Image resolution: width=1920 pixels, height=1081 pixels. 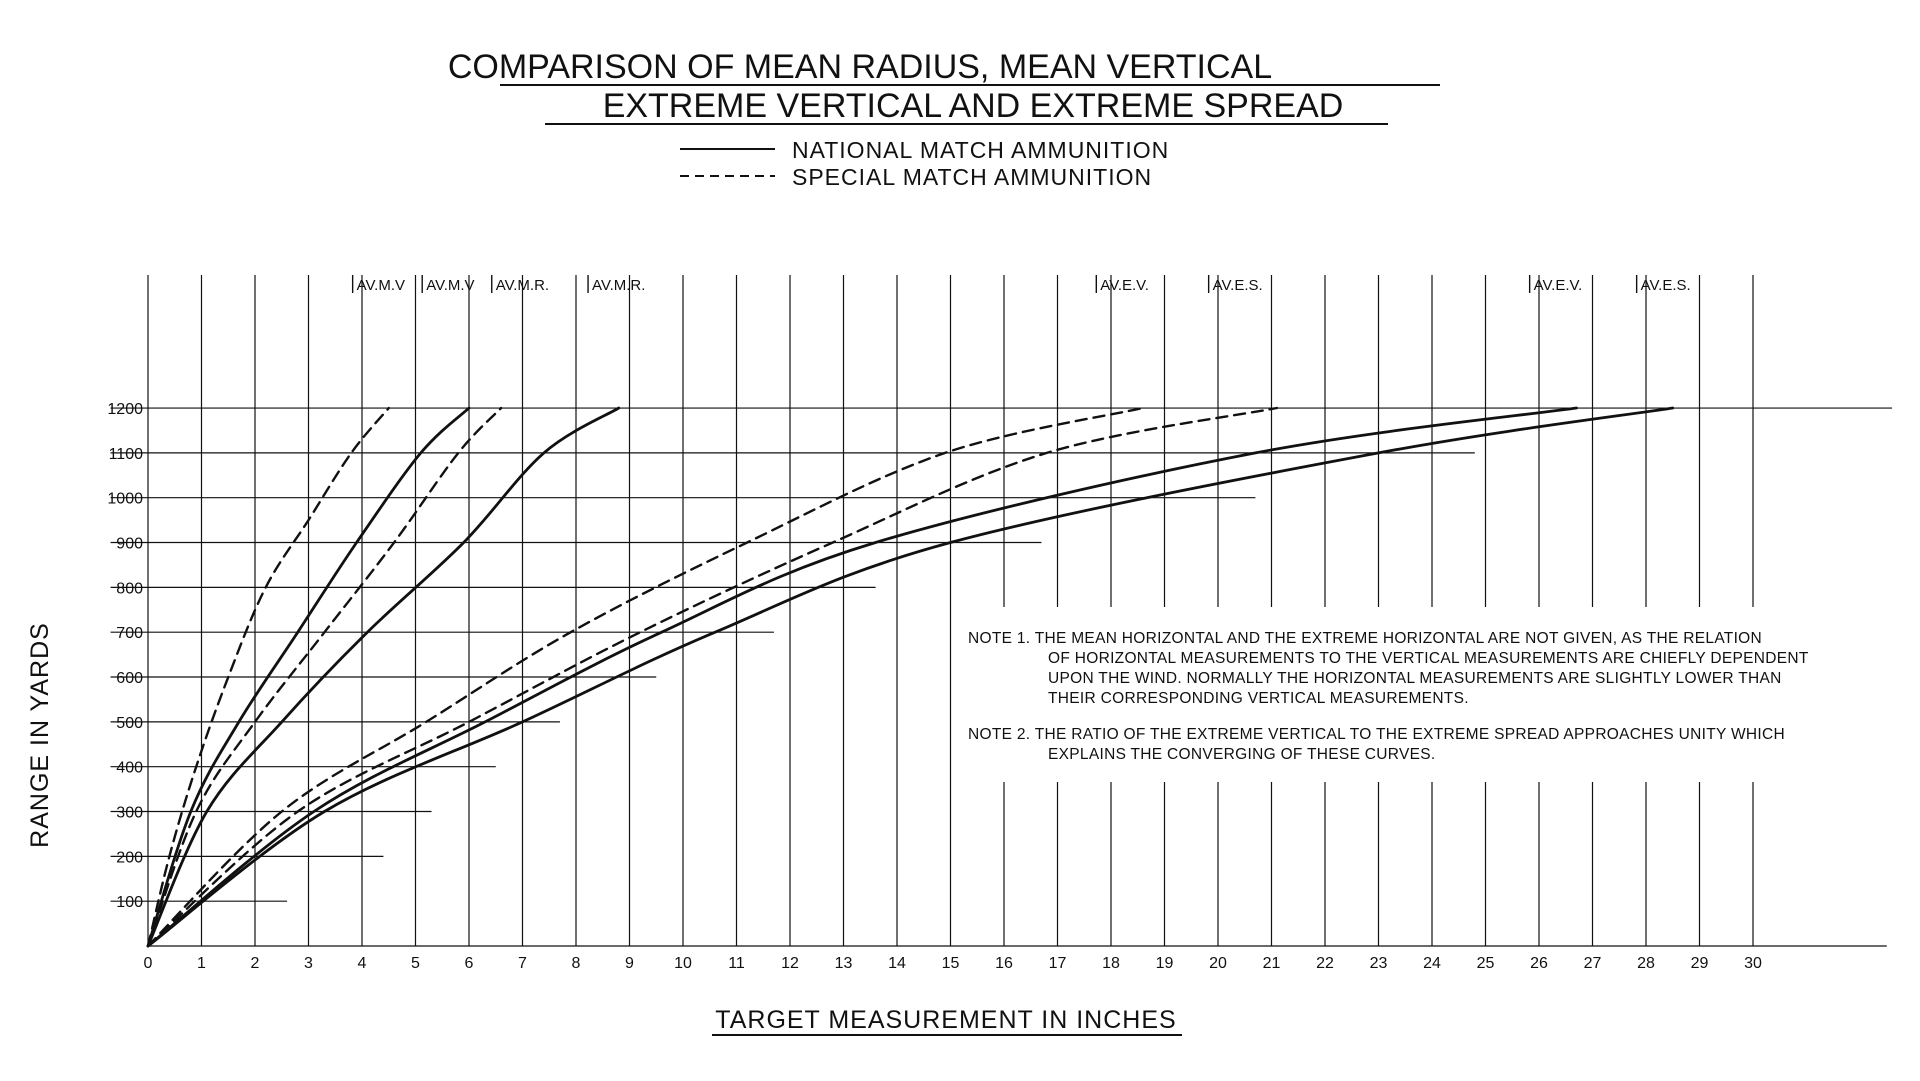 What do you see at coordinates (736, 963) in the screenshot?
I see `x-tick-label-11: 11` at bounding box center [736, 963].